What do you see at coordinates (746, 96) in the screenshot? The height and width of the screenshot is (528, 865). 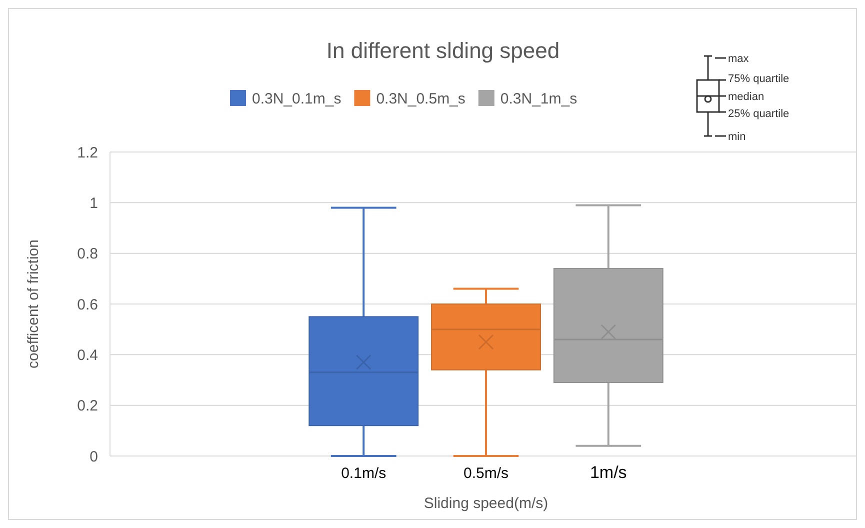 I see `text: median` at bounding box center [746, 96].